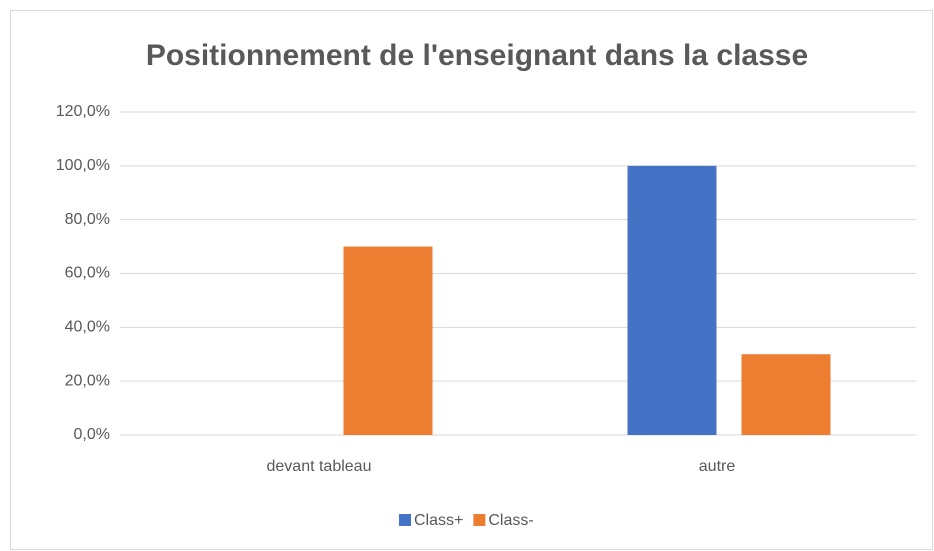  Describe the element at coordinates (510, 520) in the screenshot. I see `legend-label: Class-` at that location.